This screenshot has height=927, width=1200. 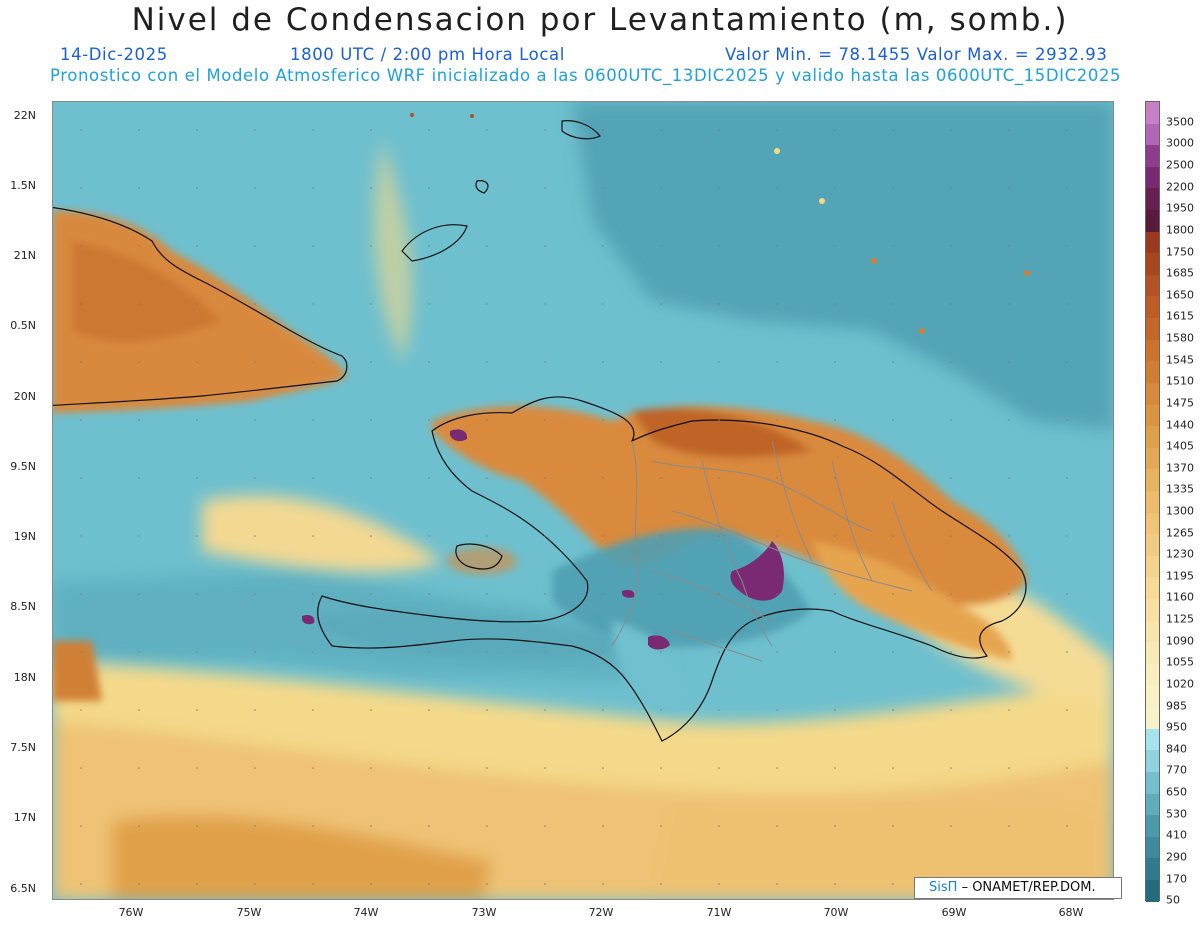 What do you see at coordinates (1180, 295) in the screenshot?
I see `colorbar-label: 1650` at bounding box center [1180, 295].